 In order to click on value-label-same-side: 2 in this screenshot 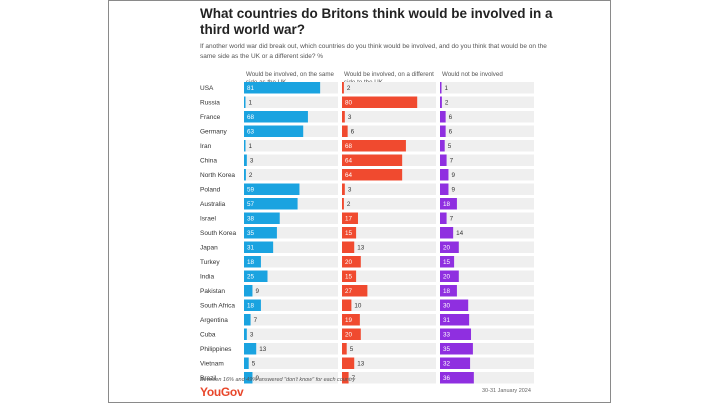, I will do `click(251, 175)`.